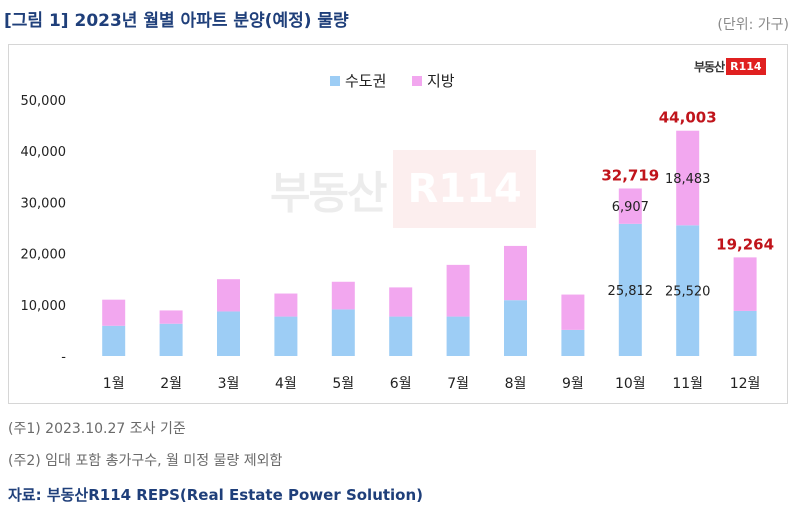 This screenshot has width=799, height=519. I want to click on brand-logo-mark: R114, so click(746, 66).